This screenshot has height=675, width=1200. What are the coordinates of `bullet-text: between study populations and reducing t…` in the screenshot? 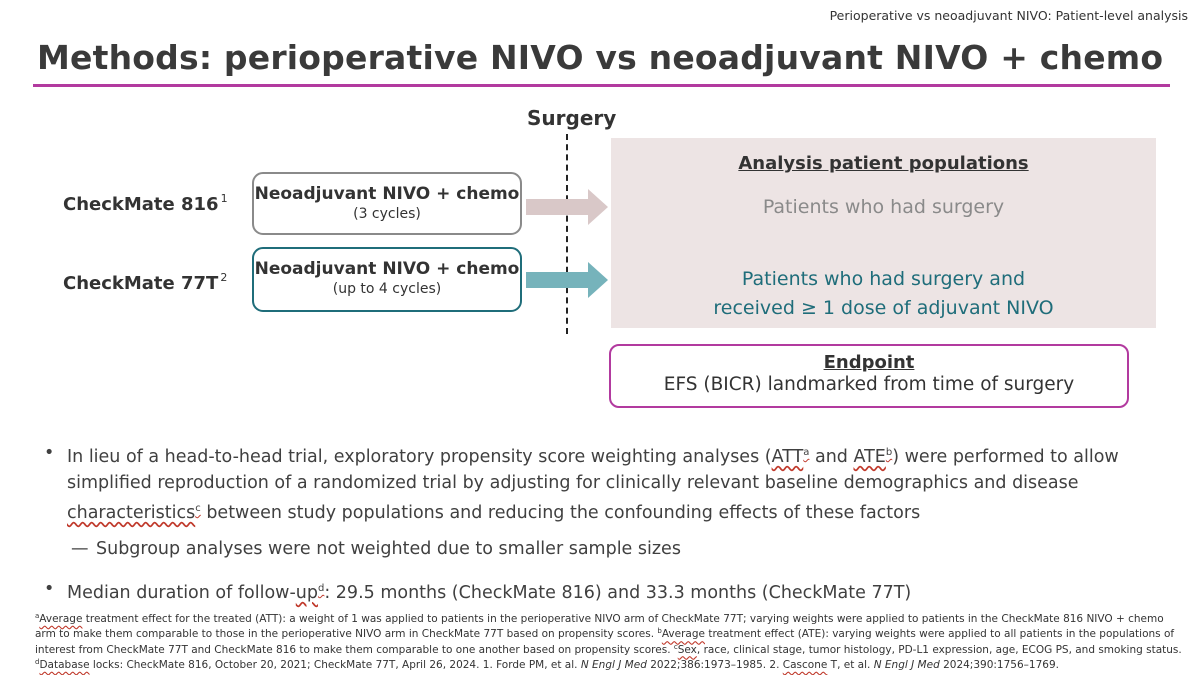 It's located at (560, 513).